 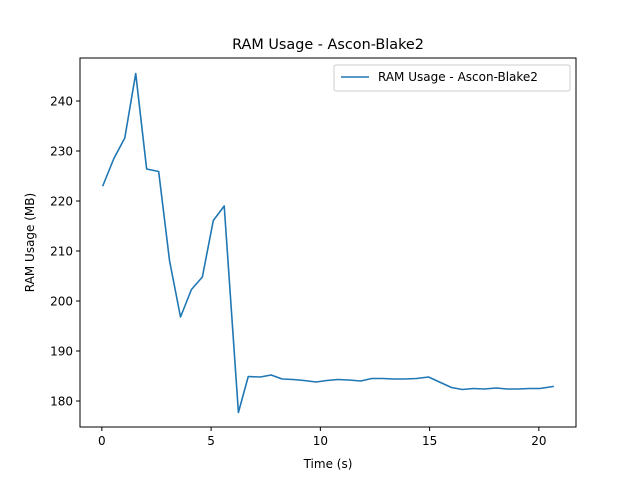 What do you see at coordinates (61, 201) in the screenshot?
I see `y-tick-label: 220` at bounding box center [61, 201].